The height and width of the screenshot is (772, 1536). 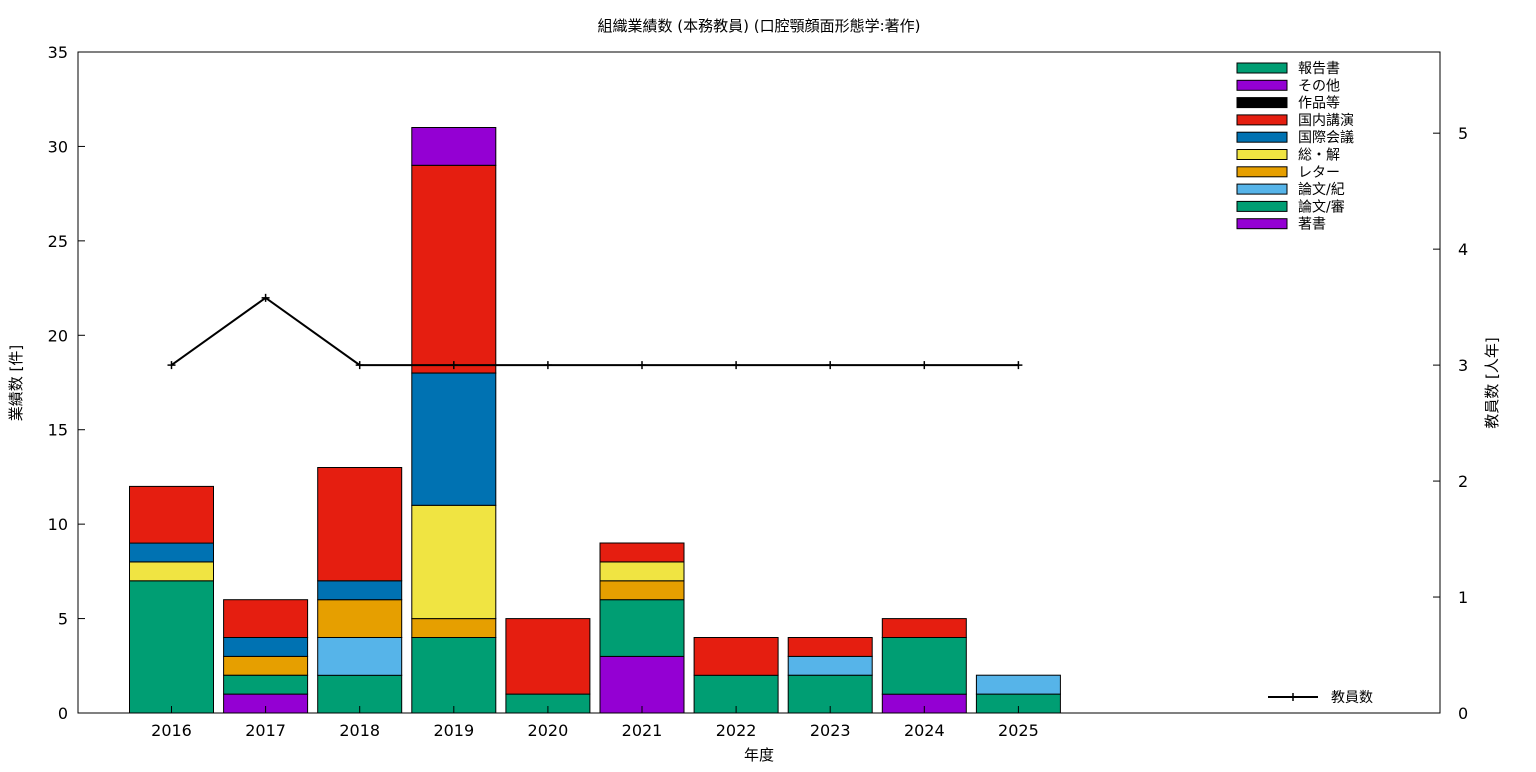 What do you see at coordinates (1319, 69) in the screenshot?
I see `legend-label-0: 報告書` at bounding box center [1319, 69].